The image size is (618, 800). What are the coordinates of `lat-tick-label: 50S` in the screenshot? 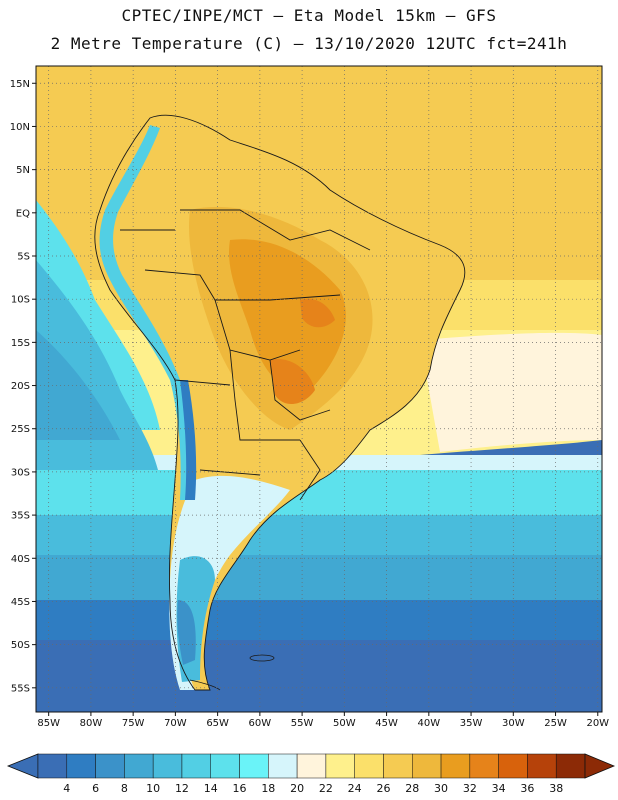 It's located at (20, 645).